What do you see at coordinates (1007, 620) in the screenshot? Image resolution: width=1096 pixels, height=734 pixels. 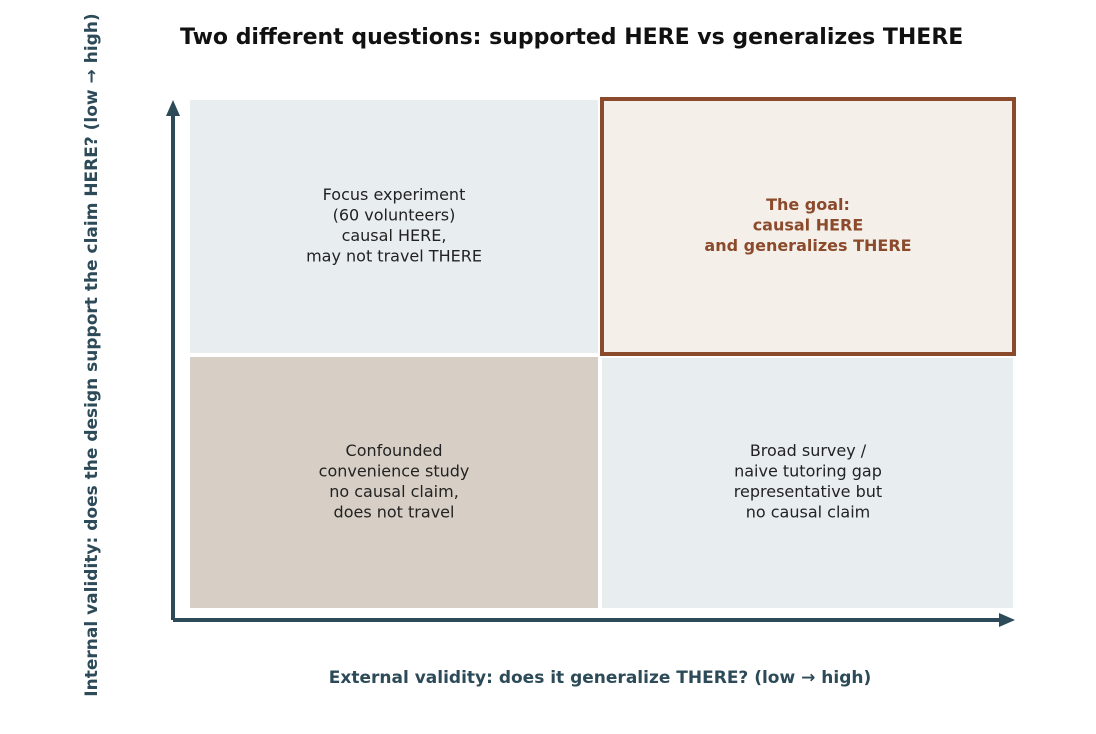 I see `x-axis-arrow` at bounding box center [1007, 620].